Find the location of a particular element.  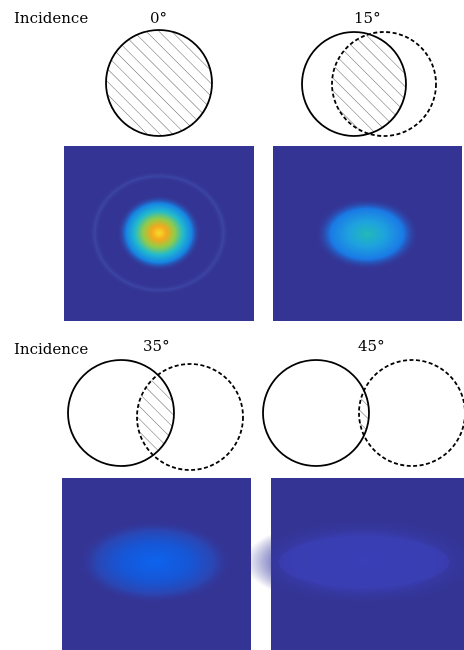

overlap-diagram-15deg is located at coordinates (369, 84).